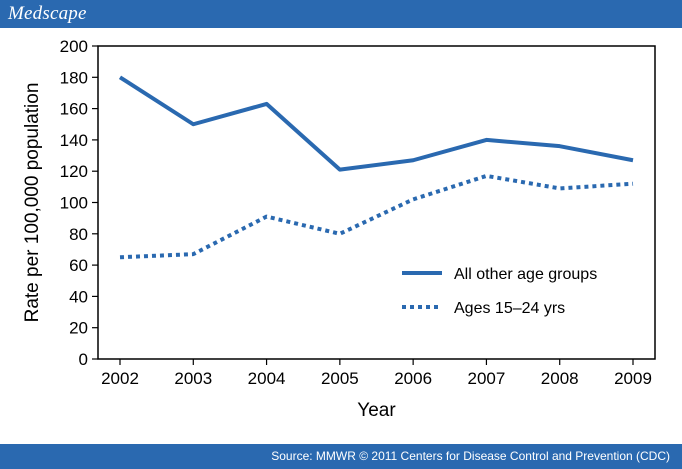  I want to click on x-tick-label: 2006, so click(413, 378).